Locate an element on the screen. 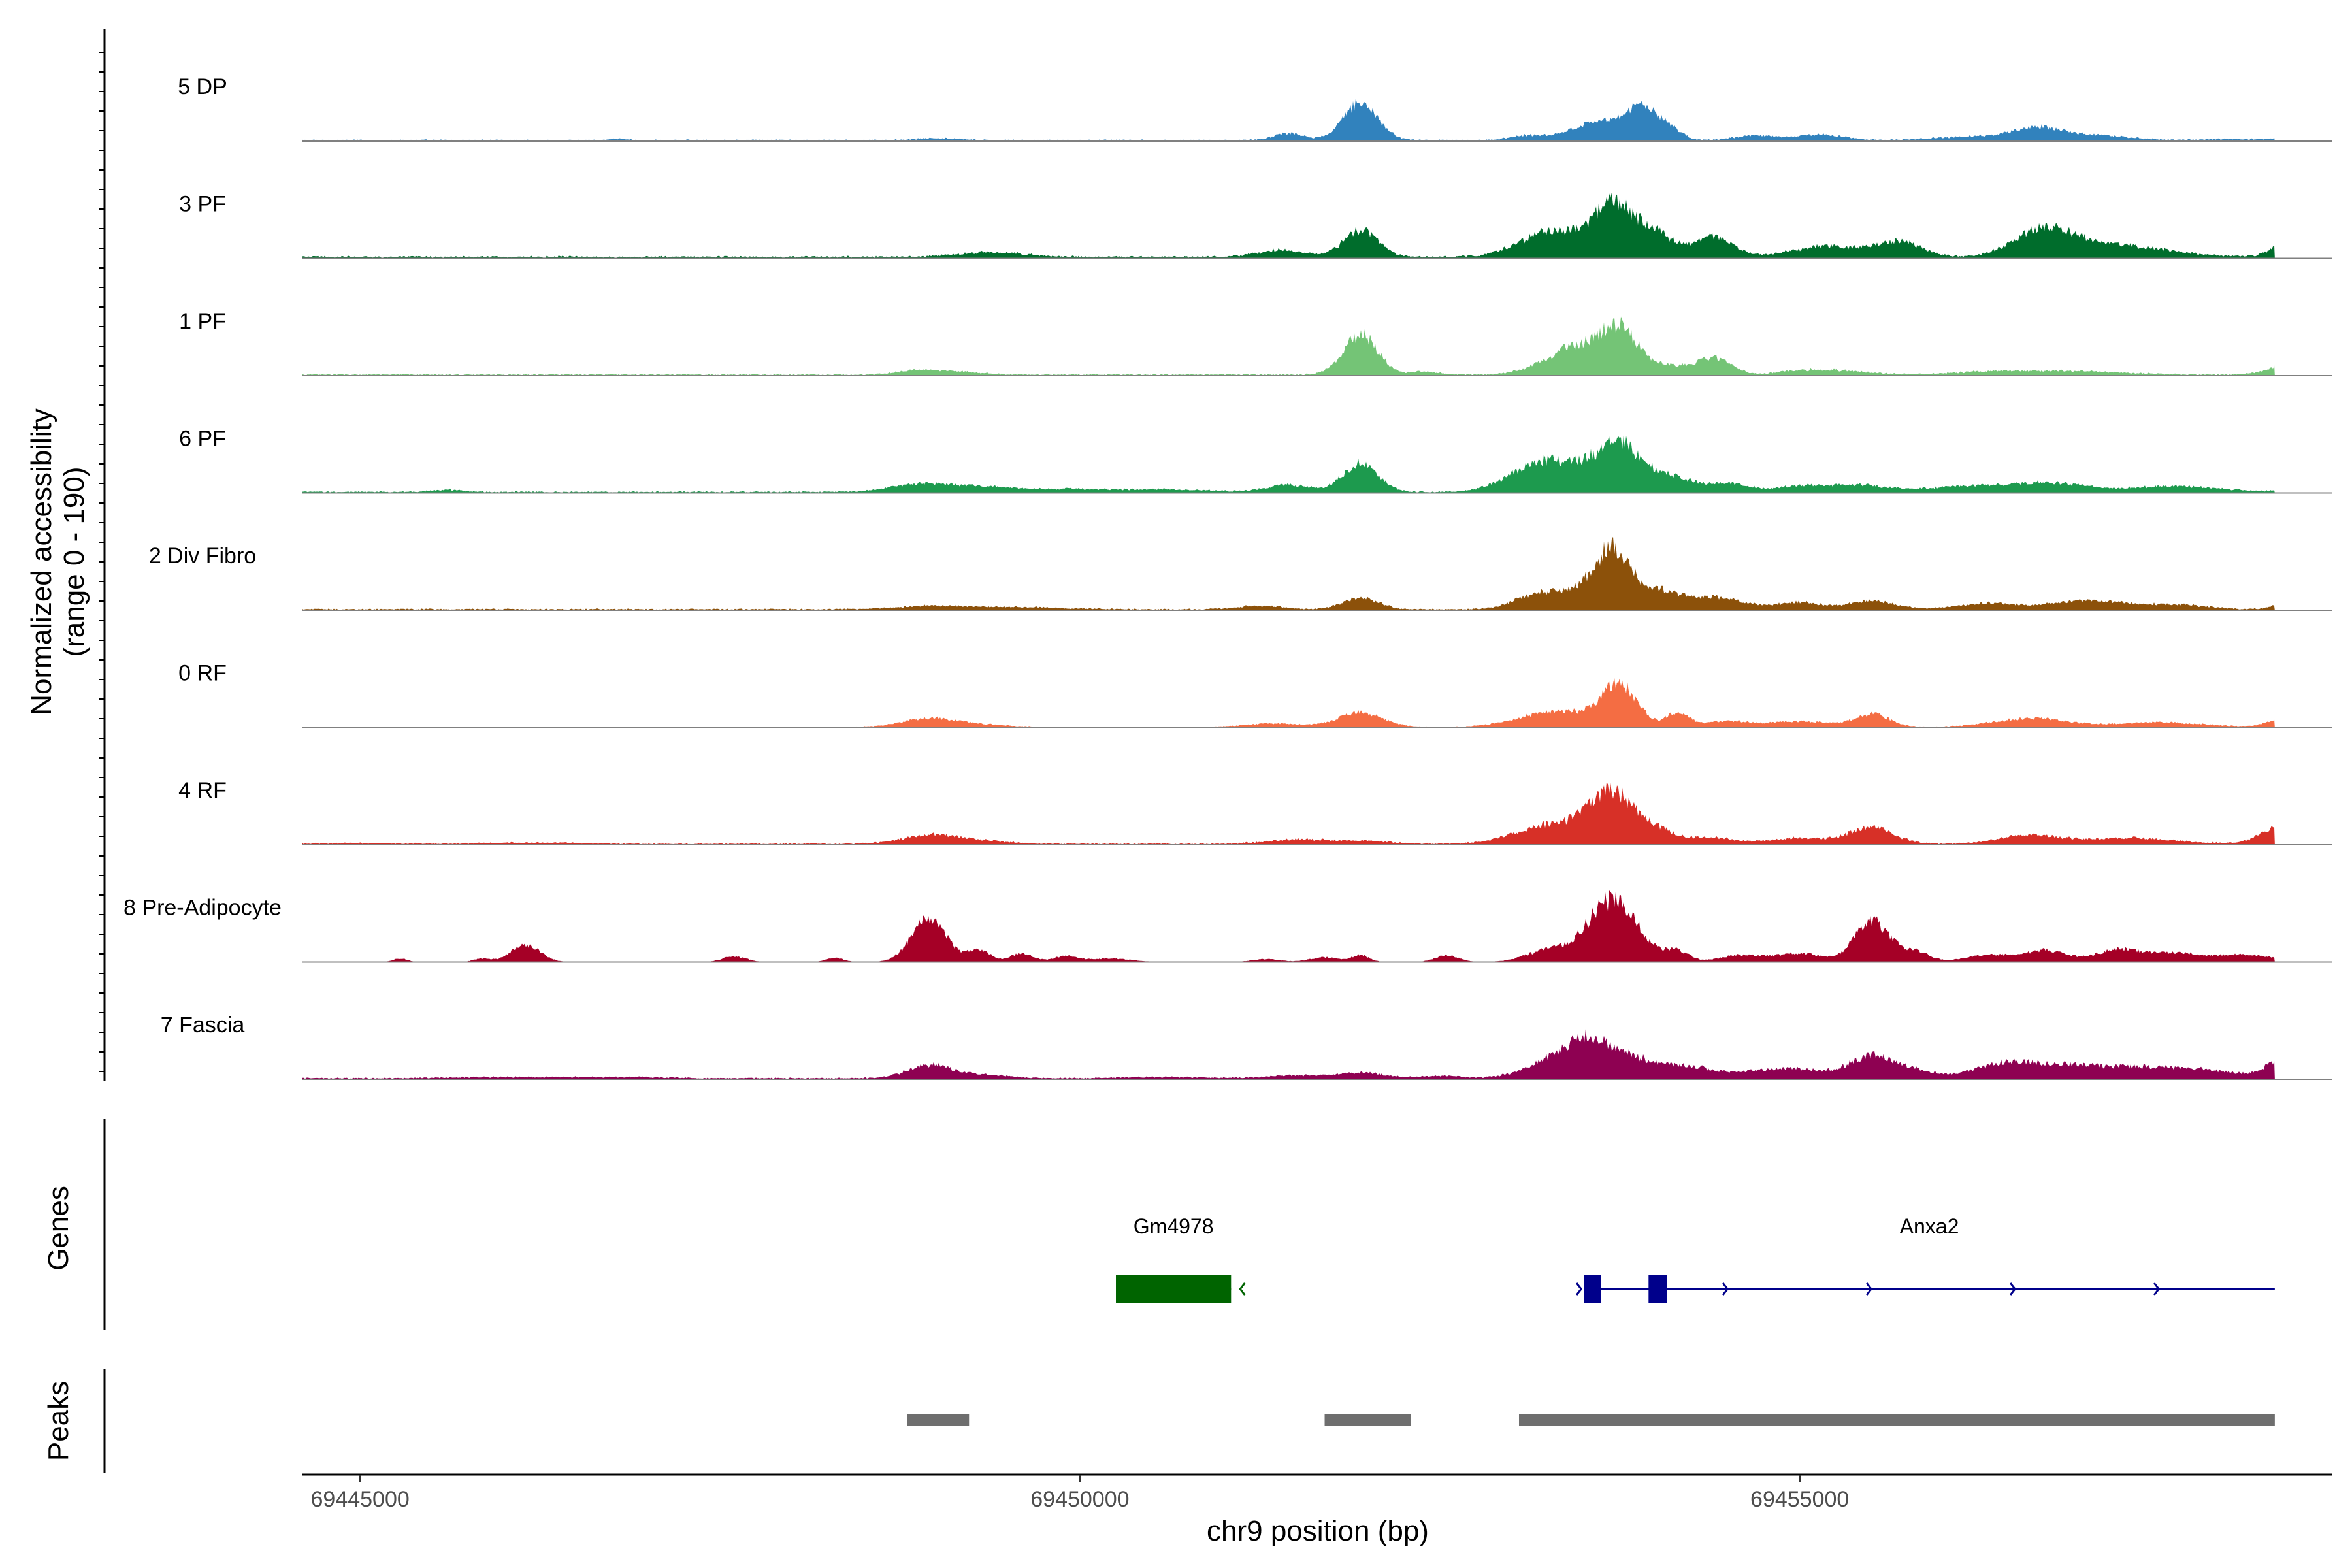 This screenshot has width=2352, height=1568. track-0-rf: 0 RF is located at coordinates (1255, 694).